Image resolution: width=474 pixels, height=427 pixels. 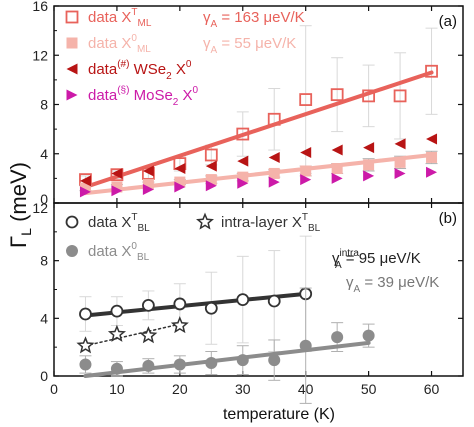 I want to click on series-open-star, so click(x=132, y=335).